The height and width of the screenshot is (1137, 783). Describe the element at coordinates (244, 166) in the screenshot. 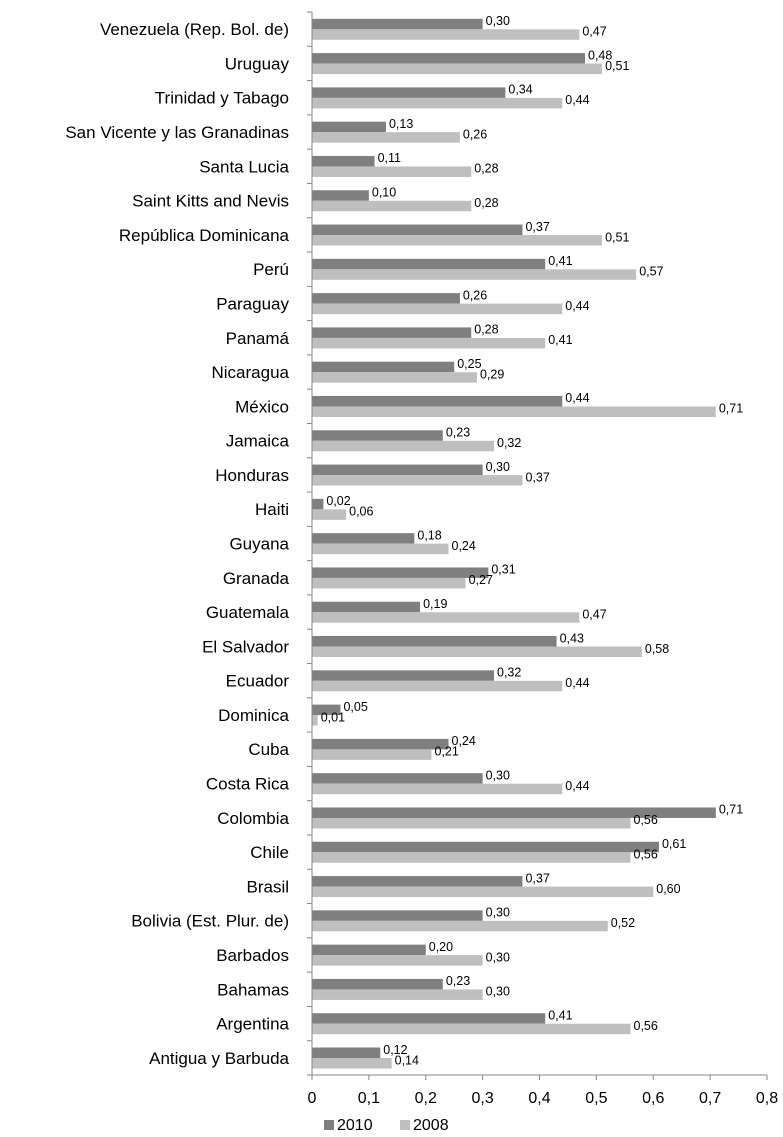

I see `category-label: Santa Lucia` at that location.